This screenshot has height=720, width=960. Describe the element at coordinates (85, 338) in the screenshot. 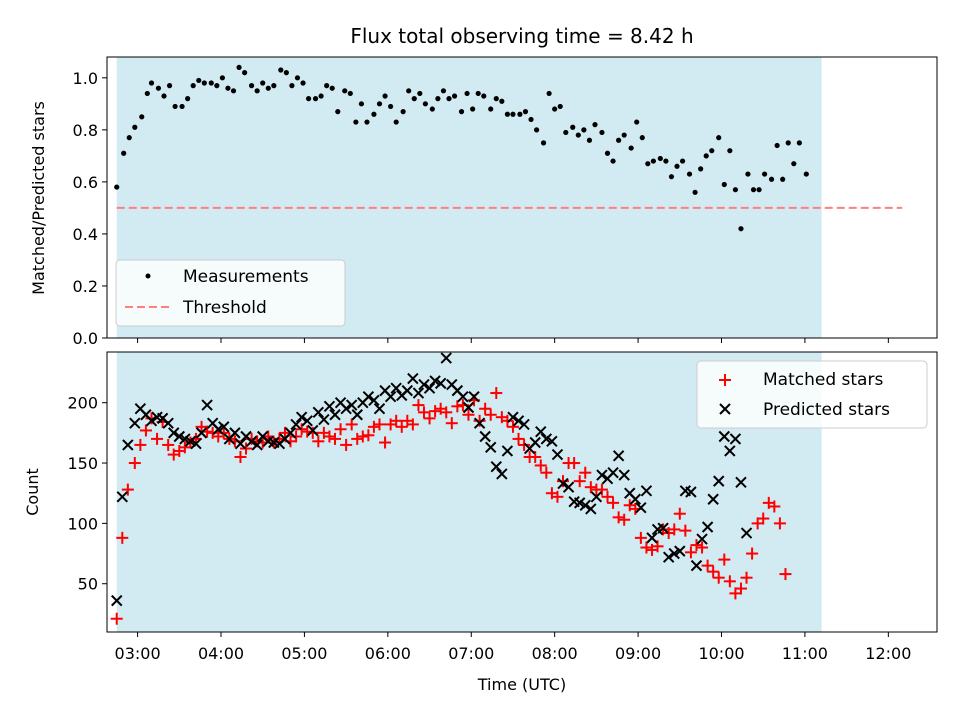

I see `y-tick-label: 0.0` at that location.